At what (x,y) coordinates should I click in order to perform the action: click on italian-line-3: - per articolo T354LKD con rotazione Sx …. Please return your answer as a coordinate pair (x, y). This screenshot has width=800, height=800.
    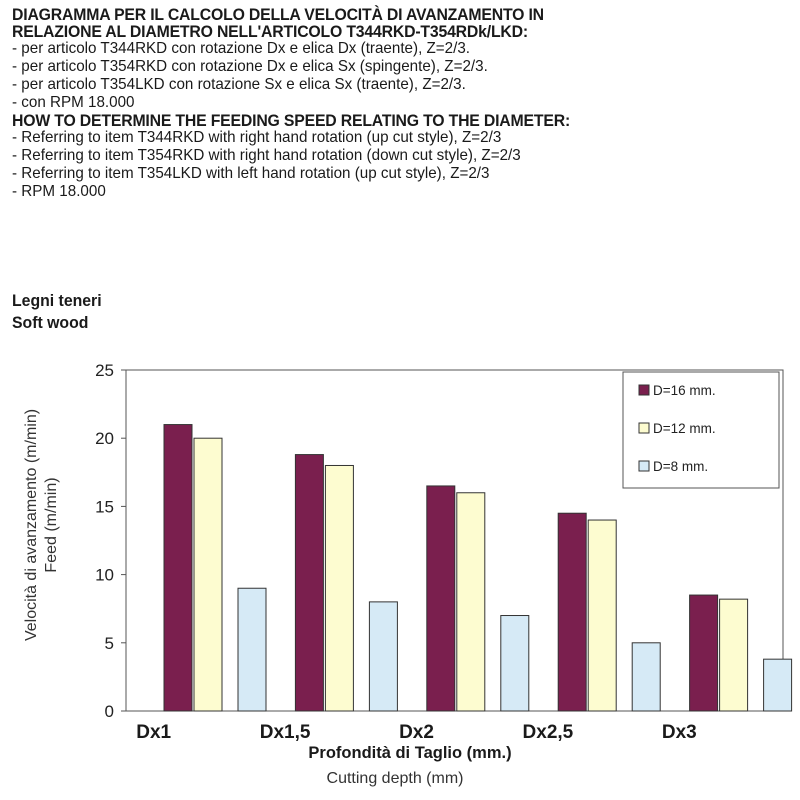
    Looking at the image, I should click on (239, 84).